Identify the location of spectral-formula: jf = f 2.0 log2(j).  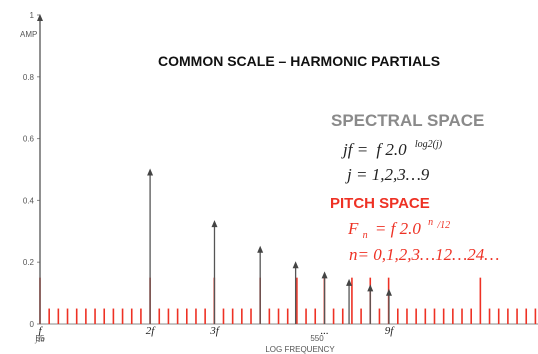
(392, 149).